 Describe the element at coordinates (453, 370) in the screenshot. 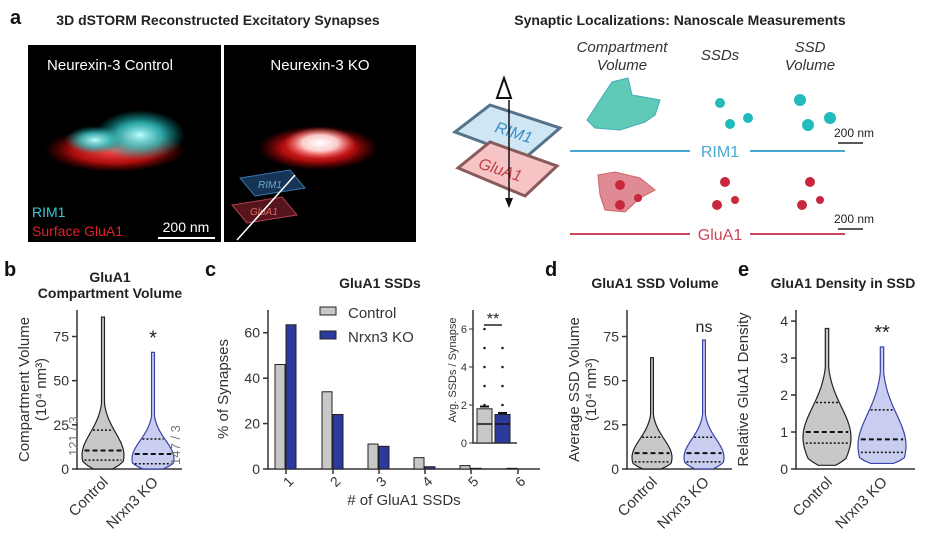

I see `inset-ylabel: Avg. SSDs / Synapse` at that location.